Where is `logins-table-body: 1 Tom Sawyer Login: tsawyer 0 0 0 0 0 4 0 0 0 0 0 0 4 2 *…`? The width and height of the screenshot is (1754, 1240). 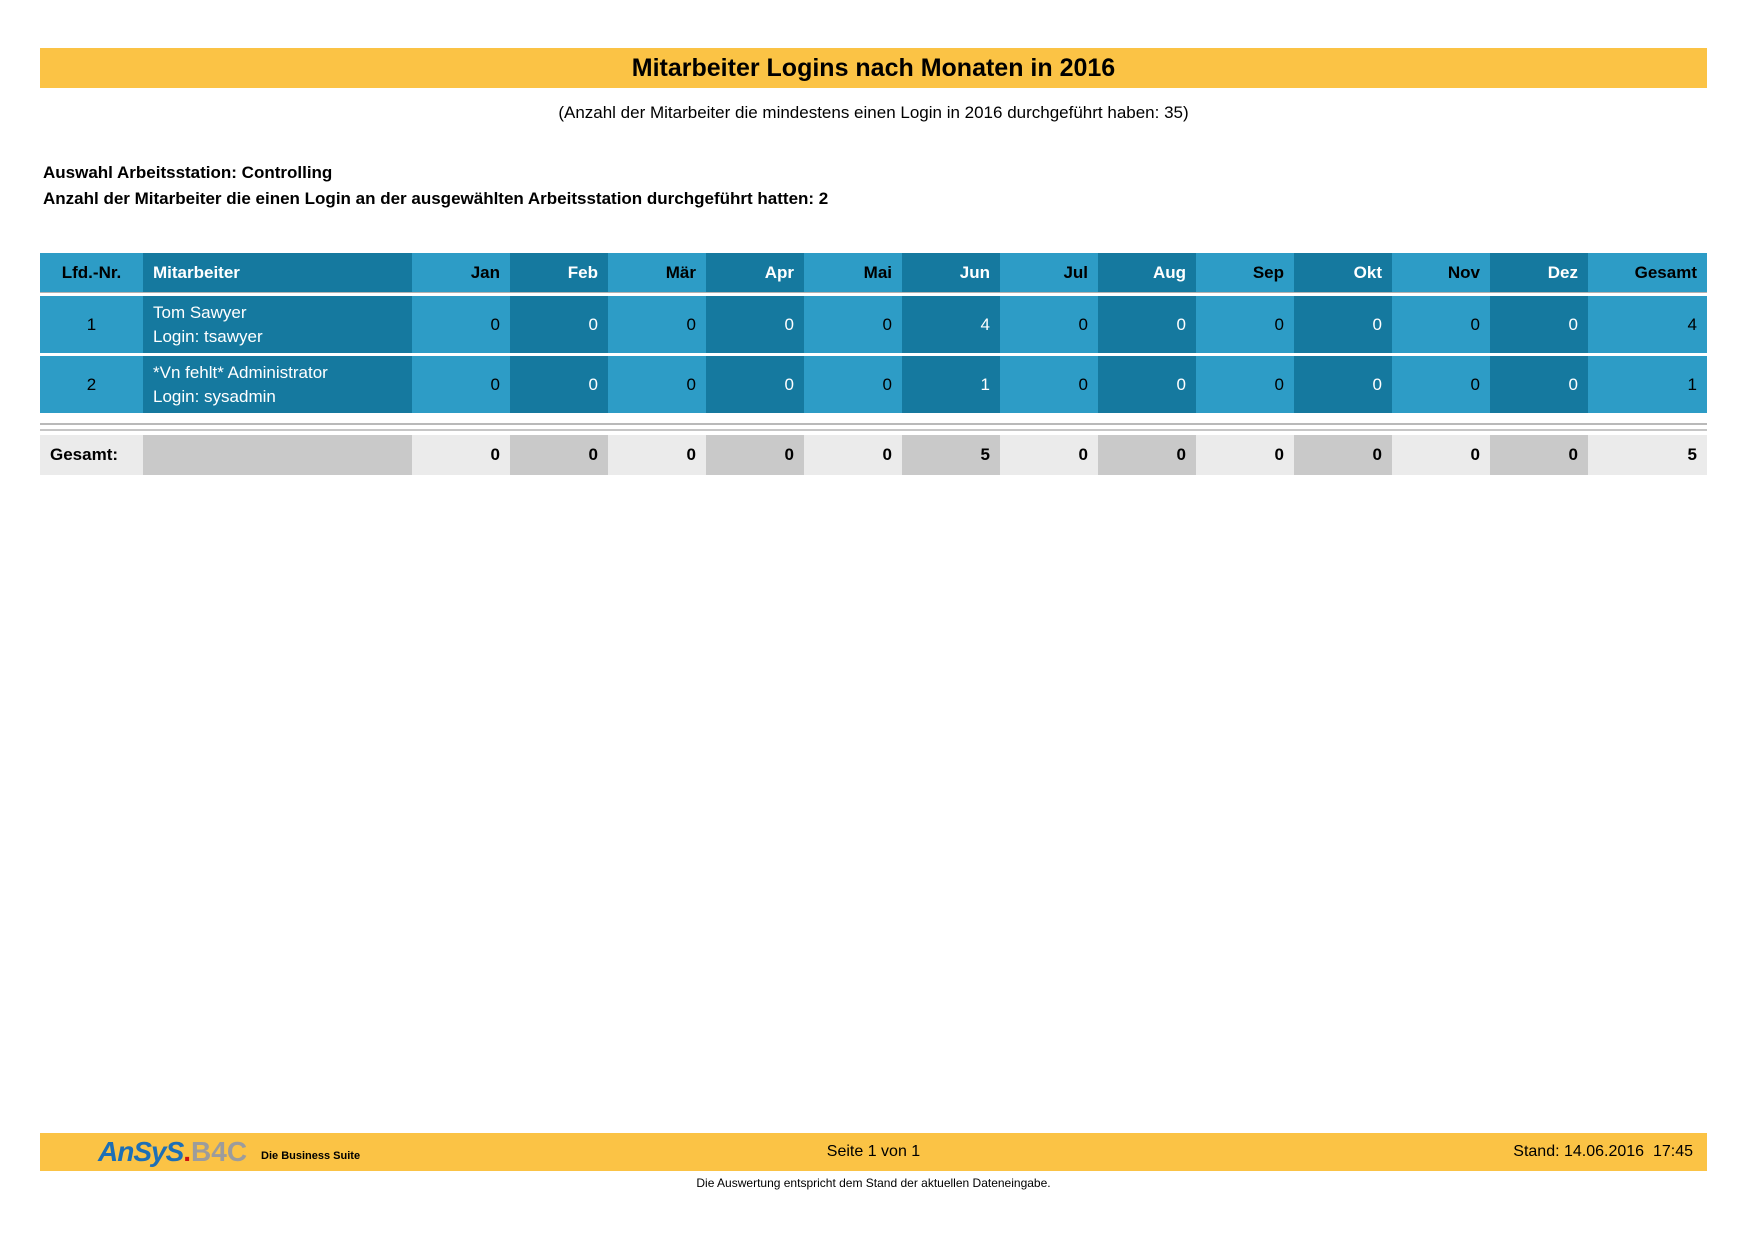
logins-table-body: 1 Tom Sawyer Login: tsawyer 0 0 0 0 0 4 0 0 0 0 0 0 4 2 *… is located at coordinates (873, 354).